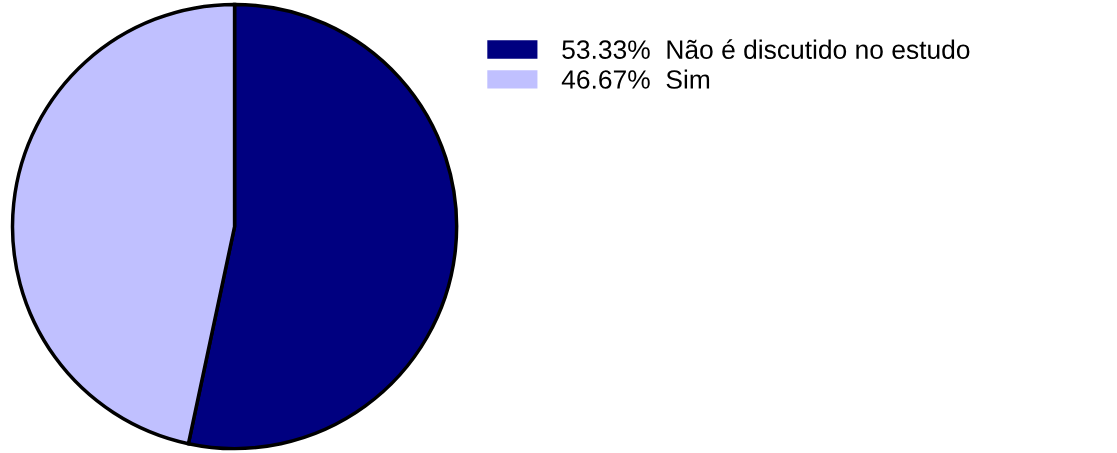  I want to click on legend-label: 53.33% Não é discutido no estudo, so click(766, 49).